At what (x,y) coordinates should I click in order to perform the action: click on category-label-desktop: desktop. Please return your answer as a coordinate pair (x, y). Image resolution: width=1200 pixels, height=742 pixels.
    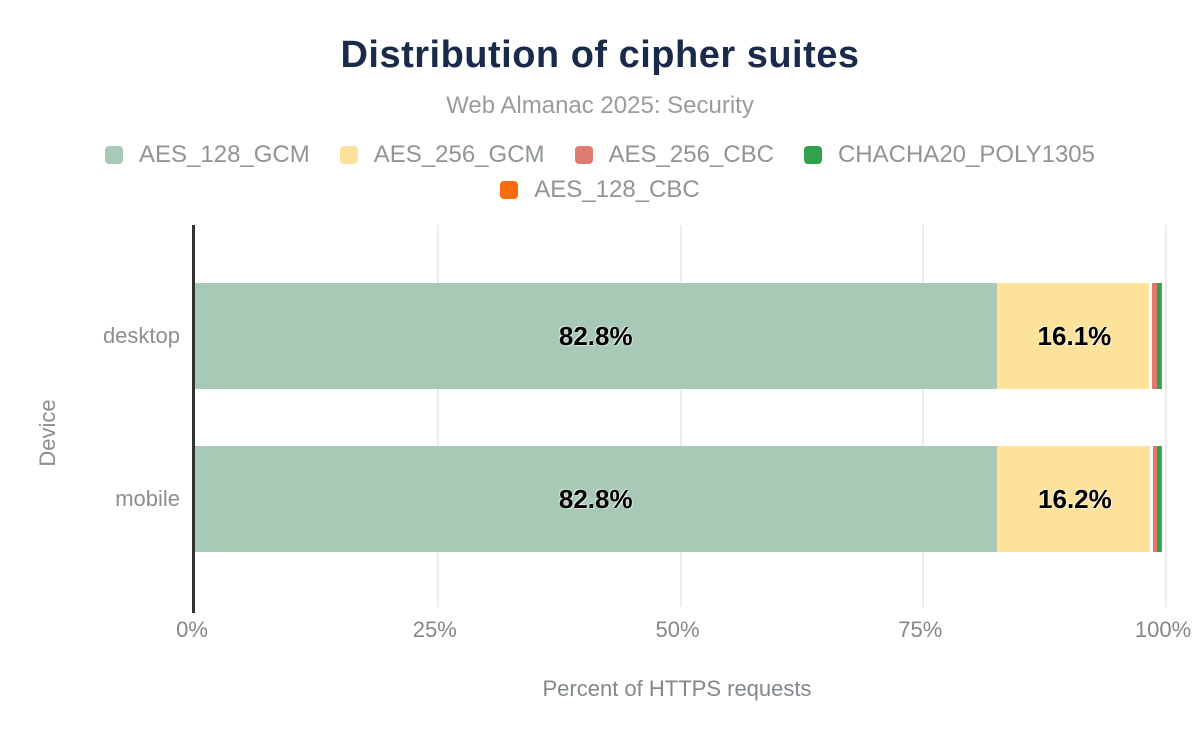
    Looking at the image, I should click on (141, 335).